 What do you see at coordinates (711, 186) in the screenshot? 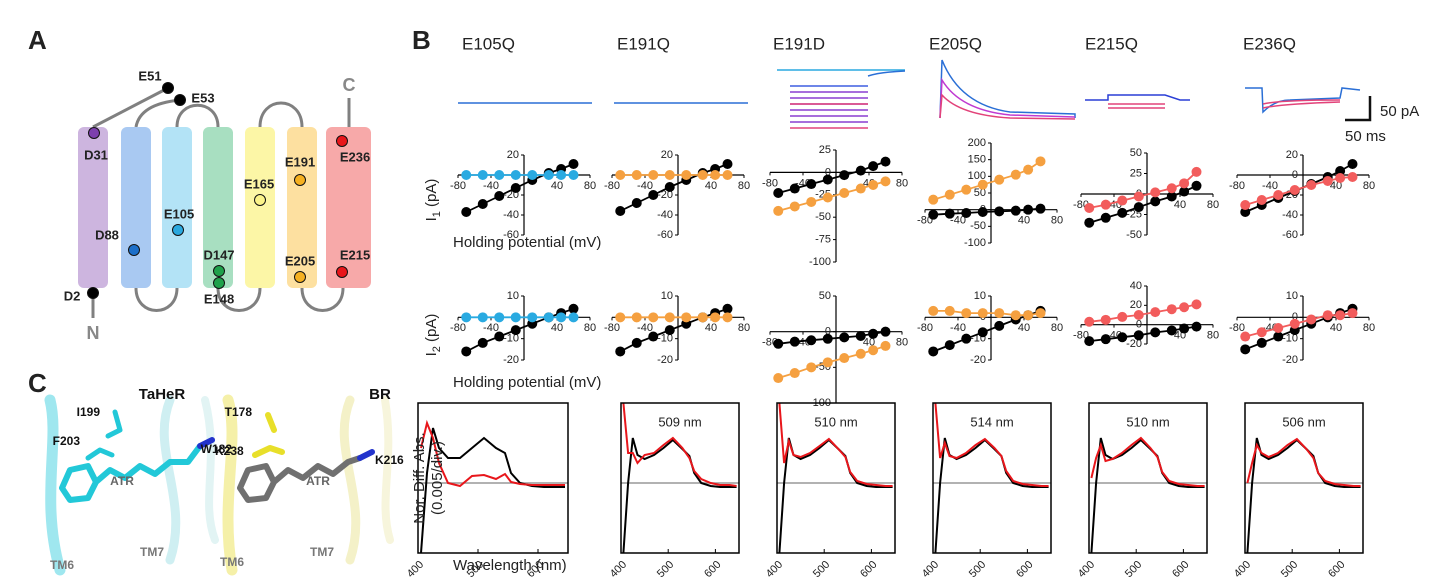
I see `x-tick-label: 40` at bounding box center [711, 186].